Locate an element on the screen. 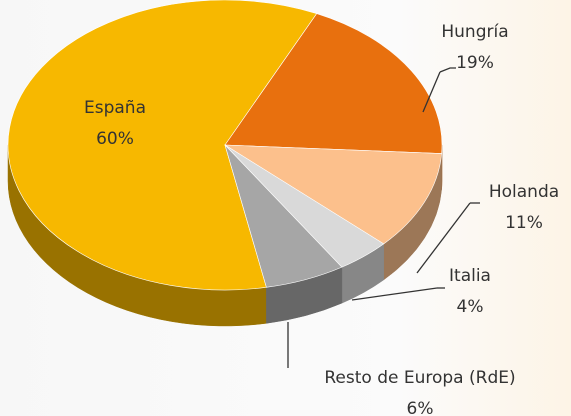  slice-label: Holanda is located at coordinates (524, 192).